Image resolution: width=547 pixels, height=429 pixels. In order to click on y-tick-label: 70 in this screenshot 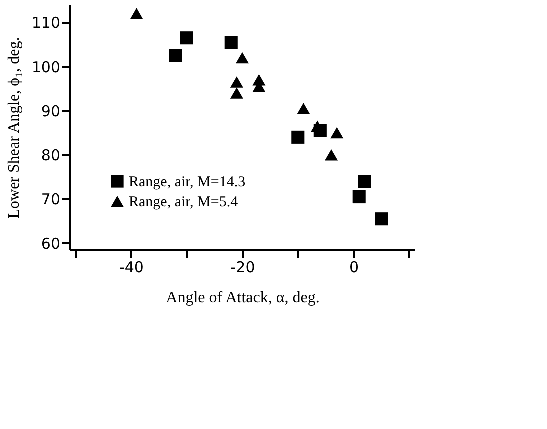, I will do `click(50, 199)`.